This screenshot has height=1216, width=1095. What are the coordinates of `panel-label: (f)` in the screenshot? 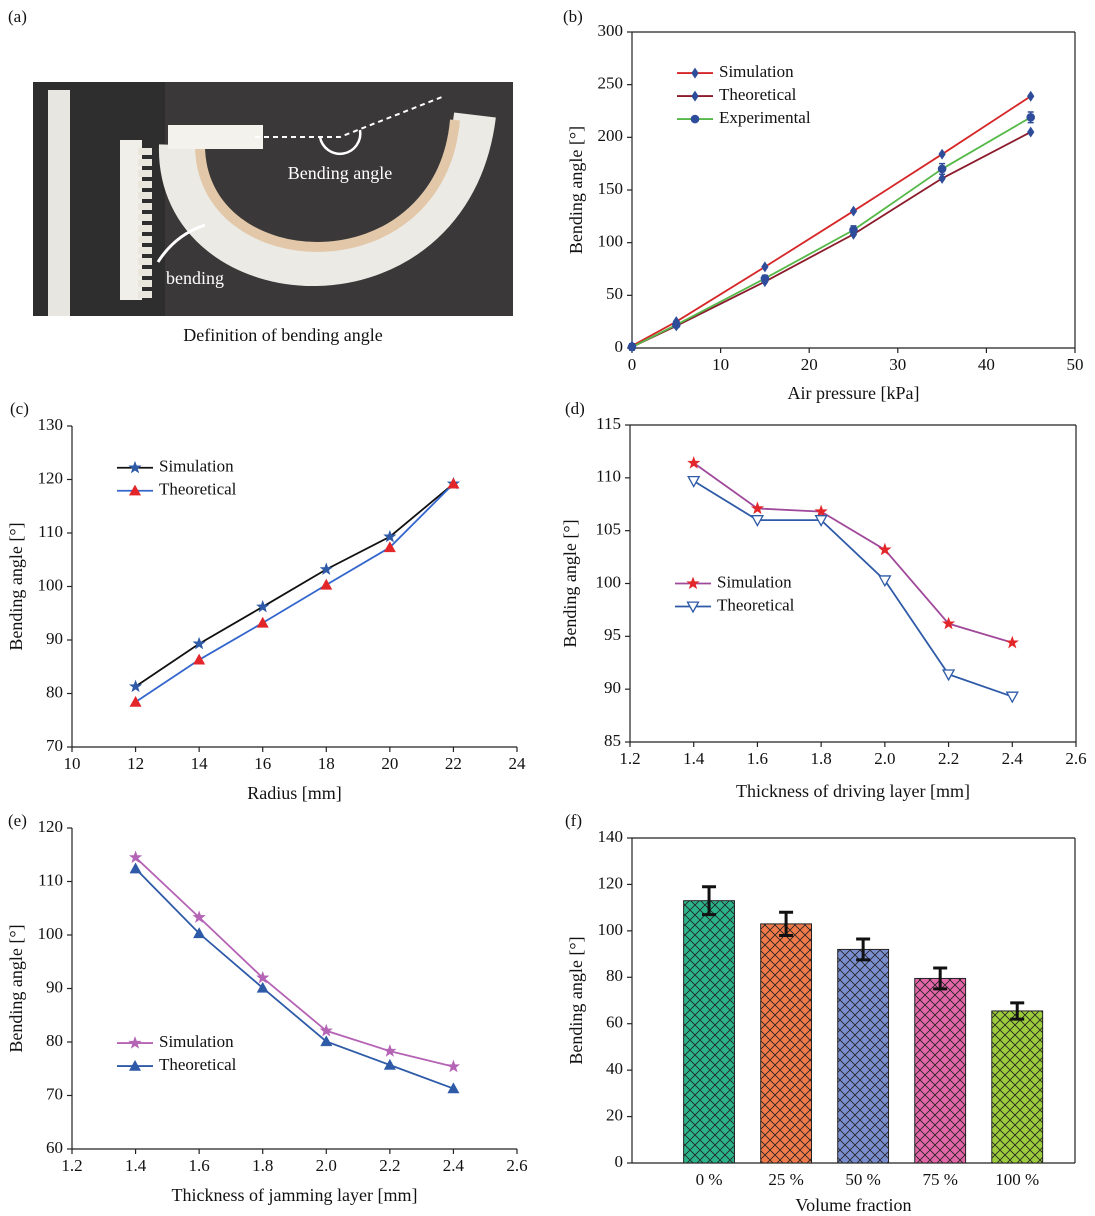 It's located at (573, 820).